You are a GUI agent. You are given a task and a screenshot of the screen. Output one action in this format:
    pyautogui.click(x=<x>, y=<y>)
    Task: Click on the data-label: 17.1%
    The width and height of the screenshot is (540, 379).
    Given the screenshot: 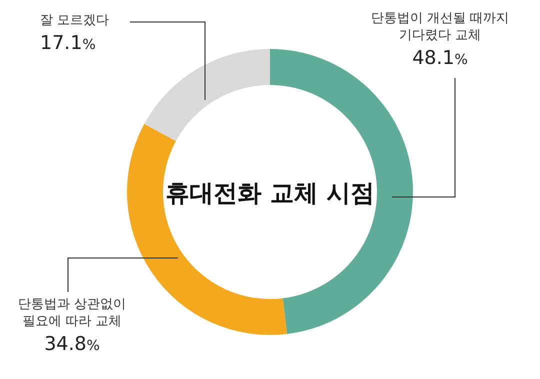 What is the action you would take?
    pyautogui.click(x=68, y=43)
    